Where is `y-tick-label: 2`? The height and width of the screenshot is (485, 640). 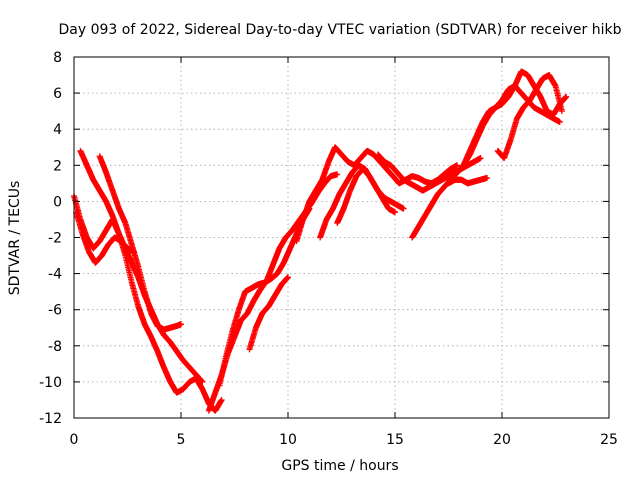 y-tick-label: 2 is located at coordinates (57, 166).